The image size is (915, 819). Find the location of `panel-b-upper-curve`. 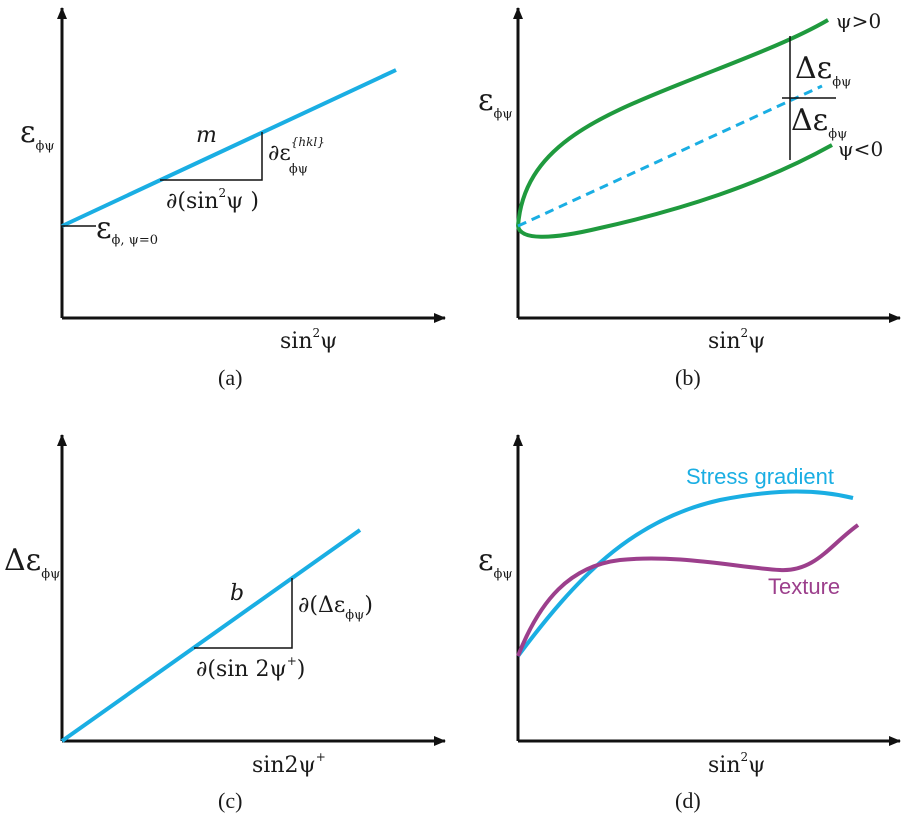

panel-b-upper-curve is located at coordinates (673, 122).